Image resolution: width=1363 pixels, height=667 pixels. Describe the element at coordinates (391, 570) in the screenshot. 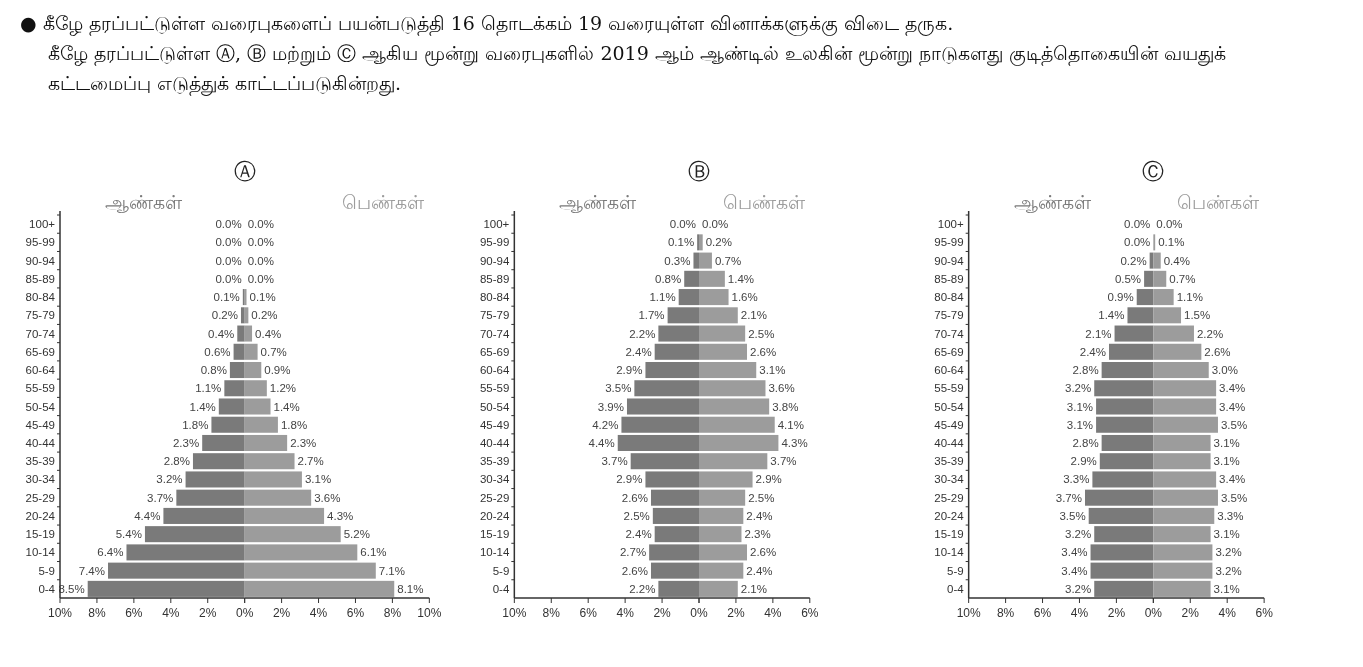

I see `data-label: 7.1%` at that location.